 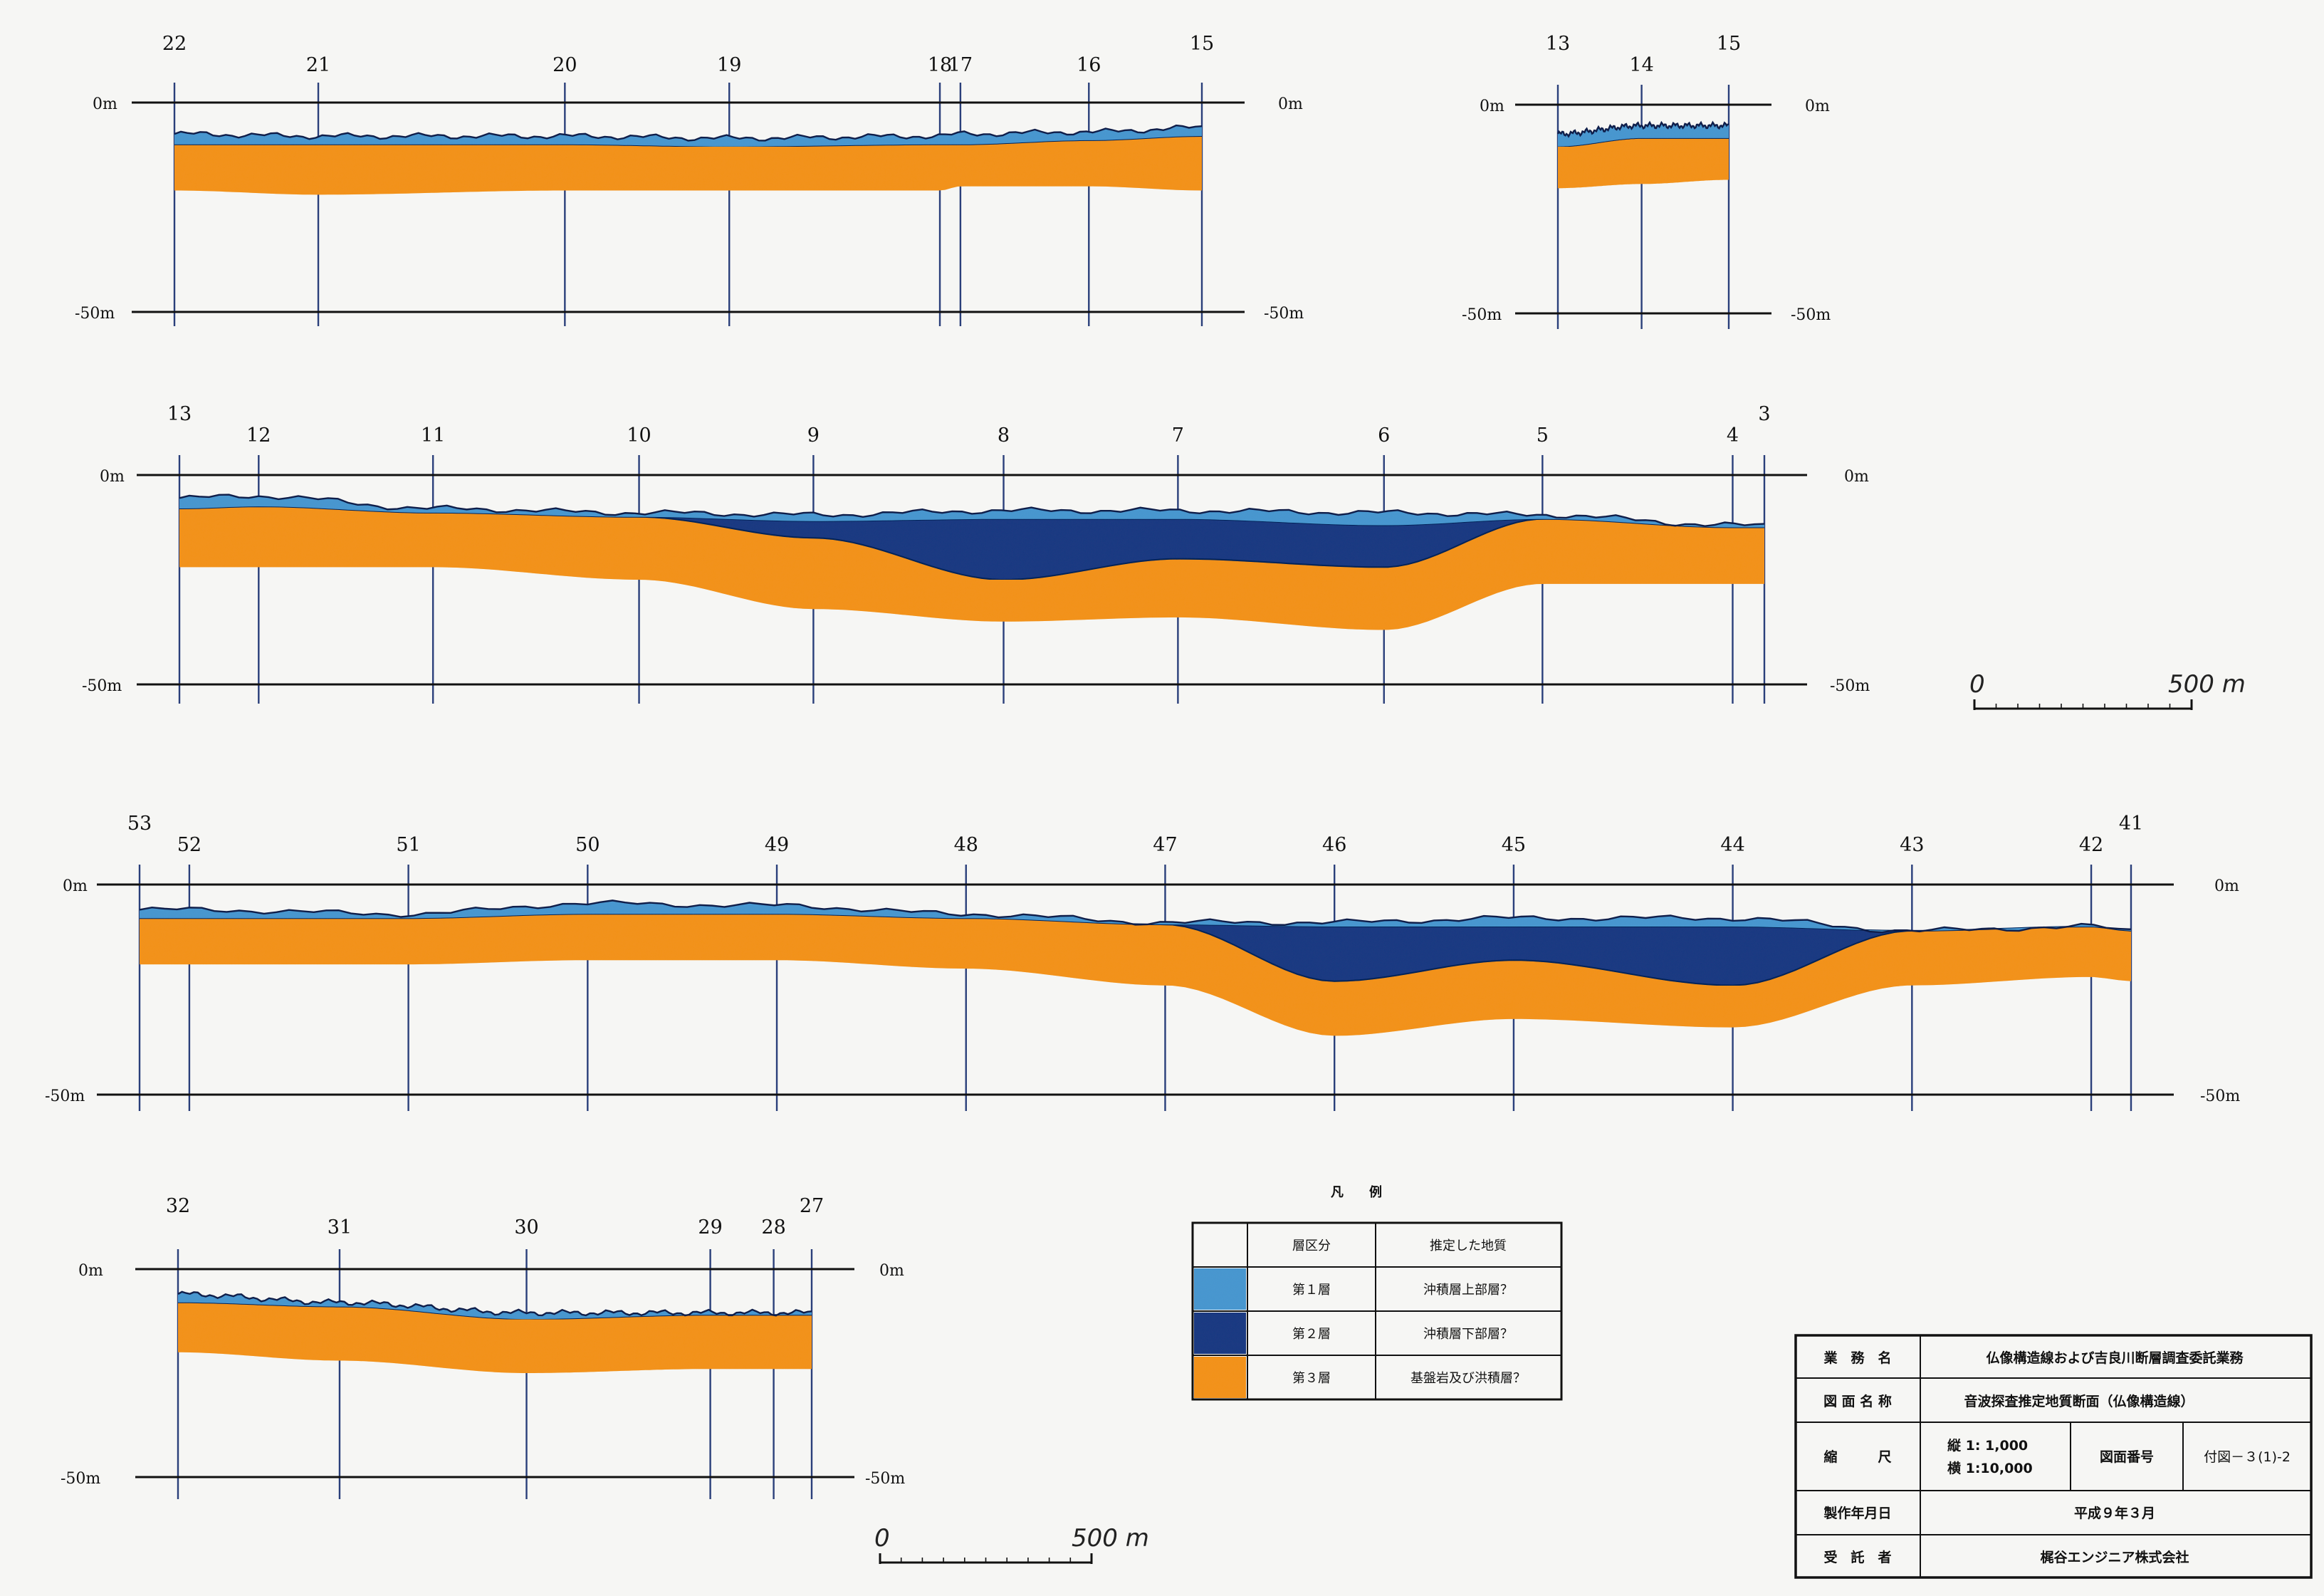 I want to click on contractor-label: 受 託 者, so click(x=1857, y=1557).